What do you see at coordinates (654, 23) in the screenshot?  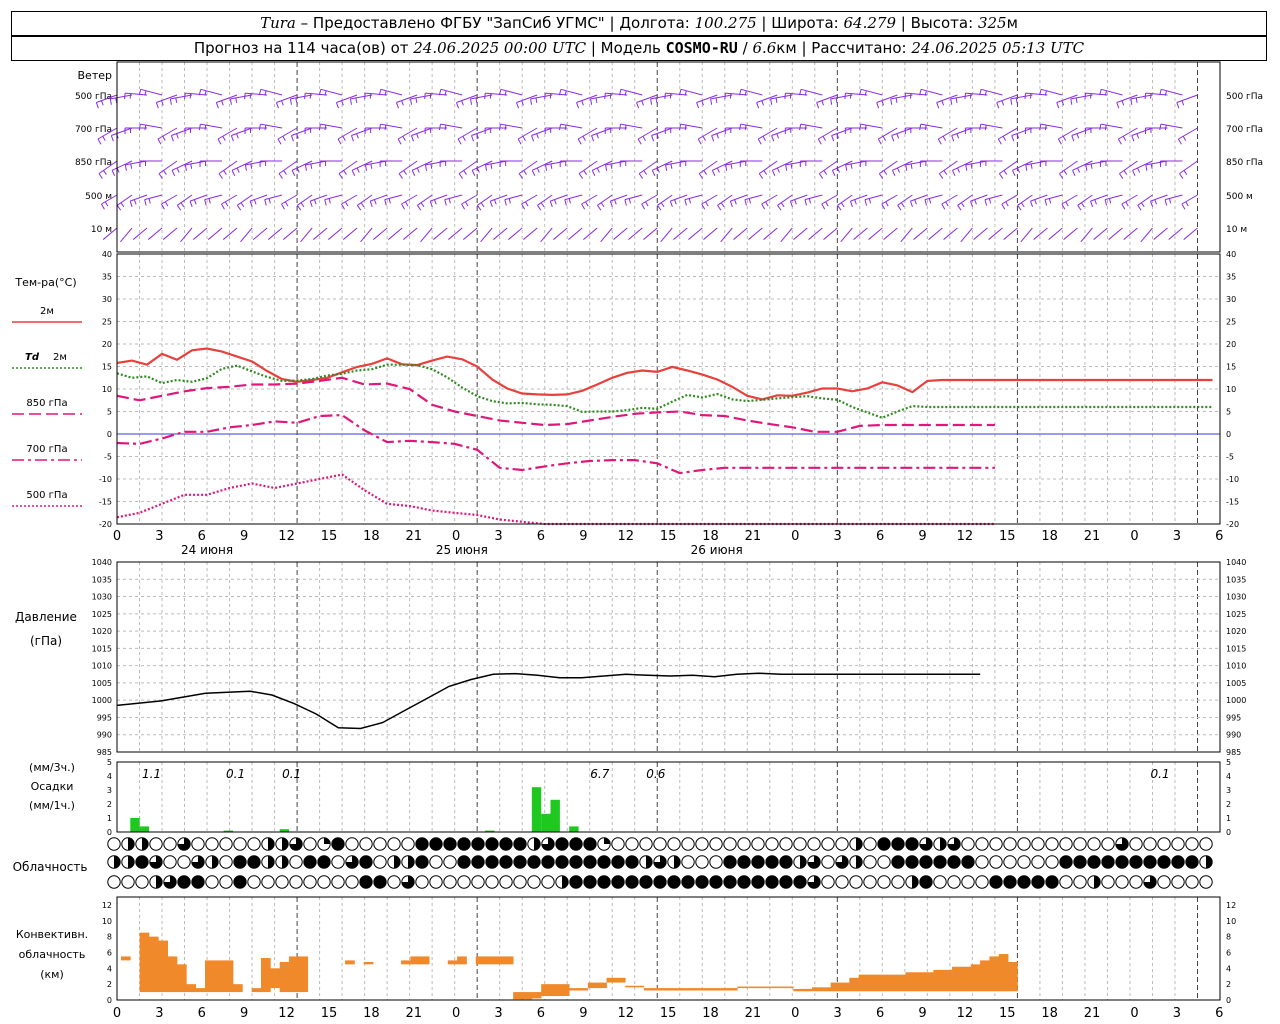 I see `longitude-label: Долгота:` at bounding box center [654, 23].